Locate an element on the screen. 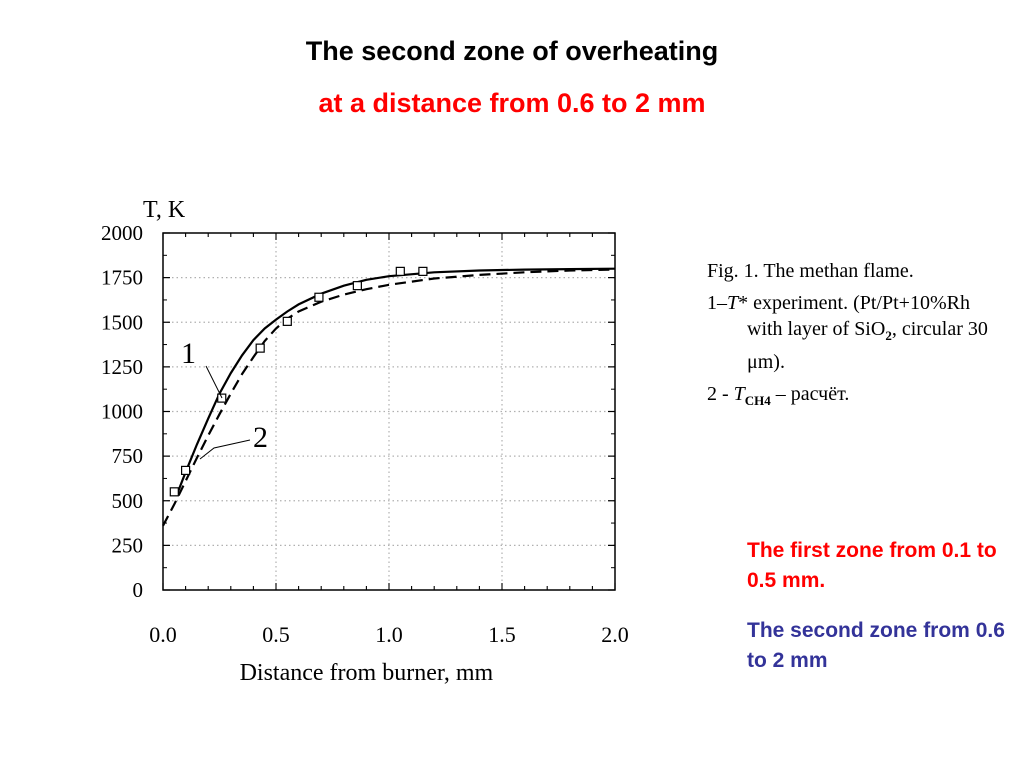 The width and height of the screenshot is (1024, 768). y-tick-label: 1500 is located at coordinates (122, 322).